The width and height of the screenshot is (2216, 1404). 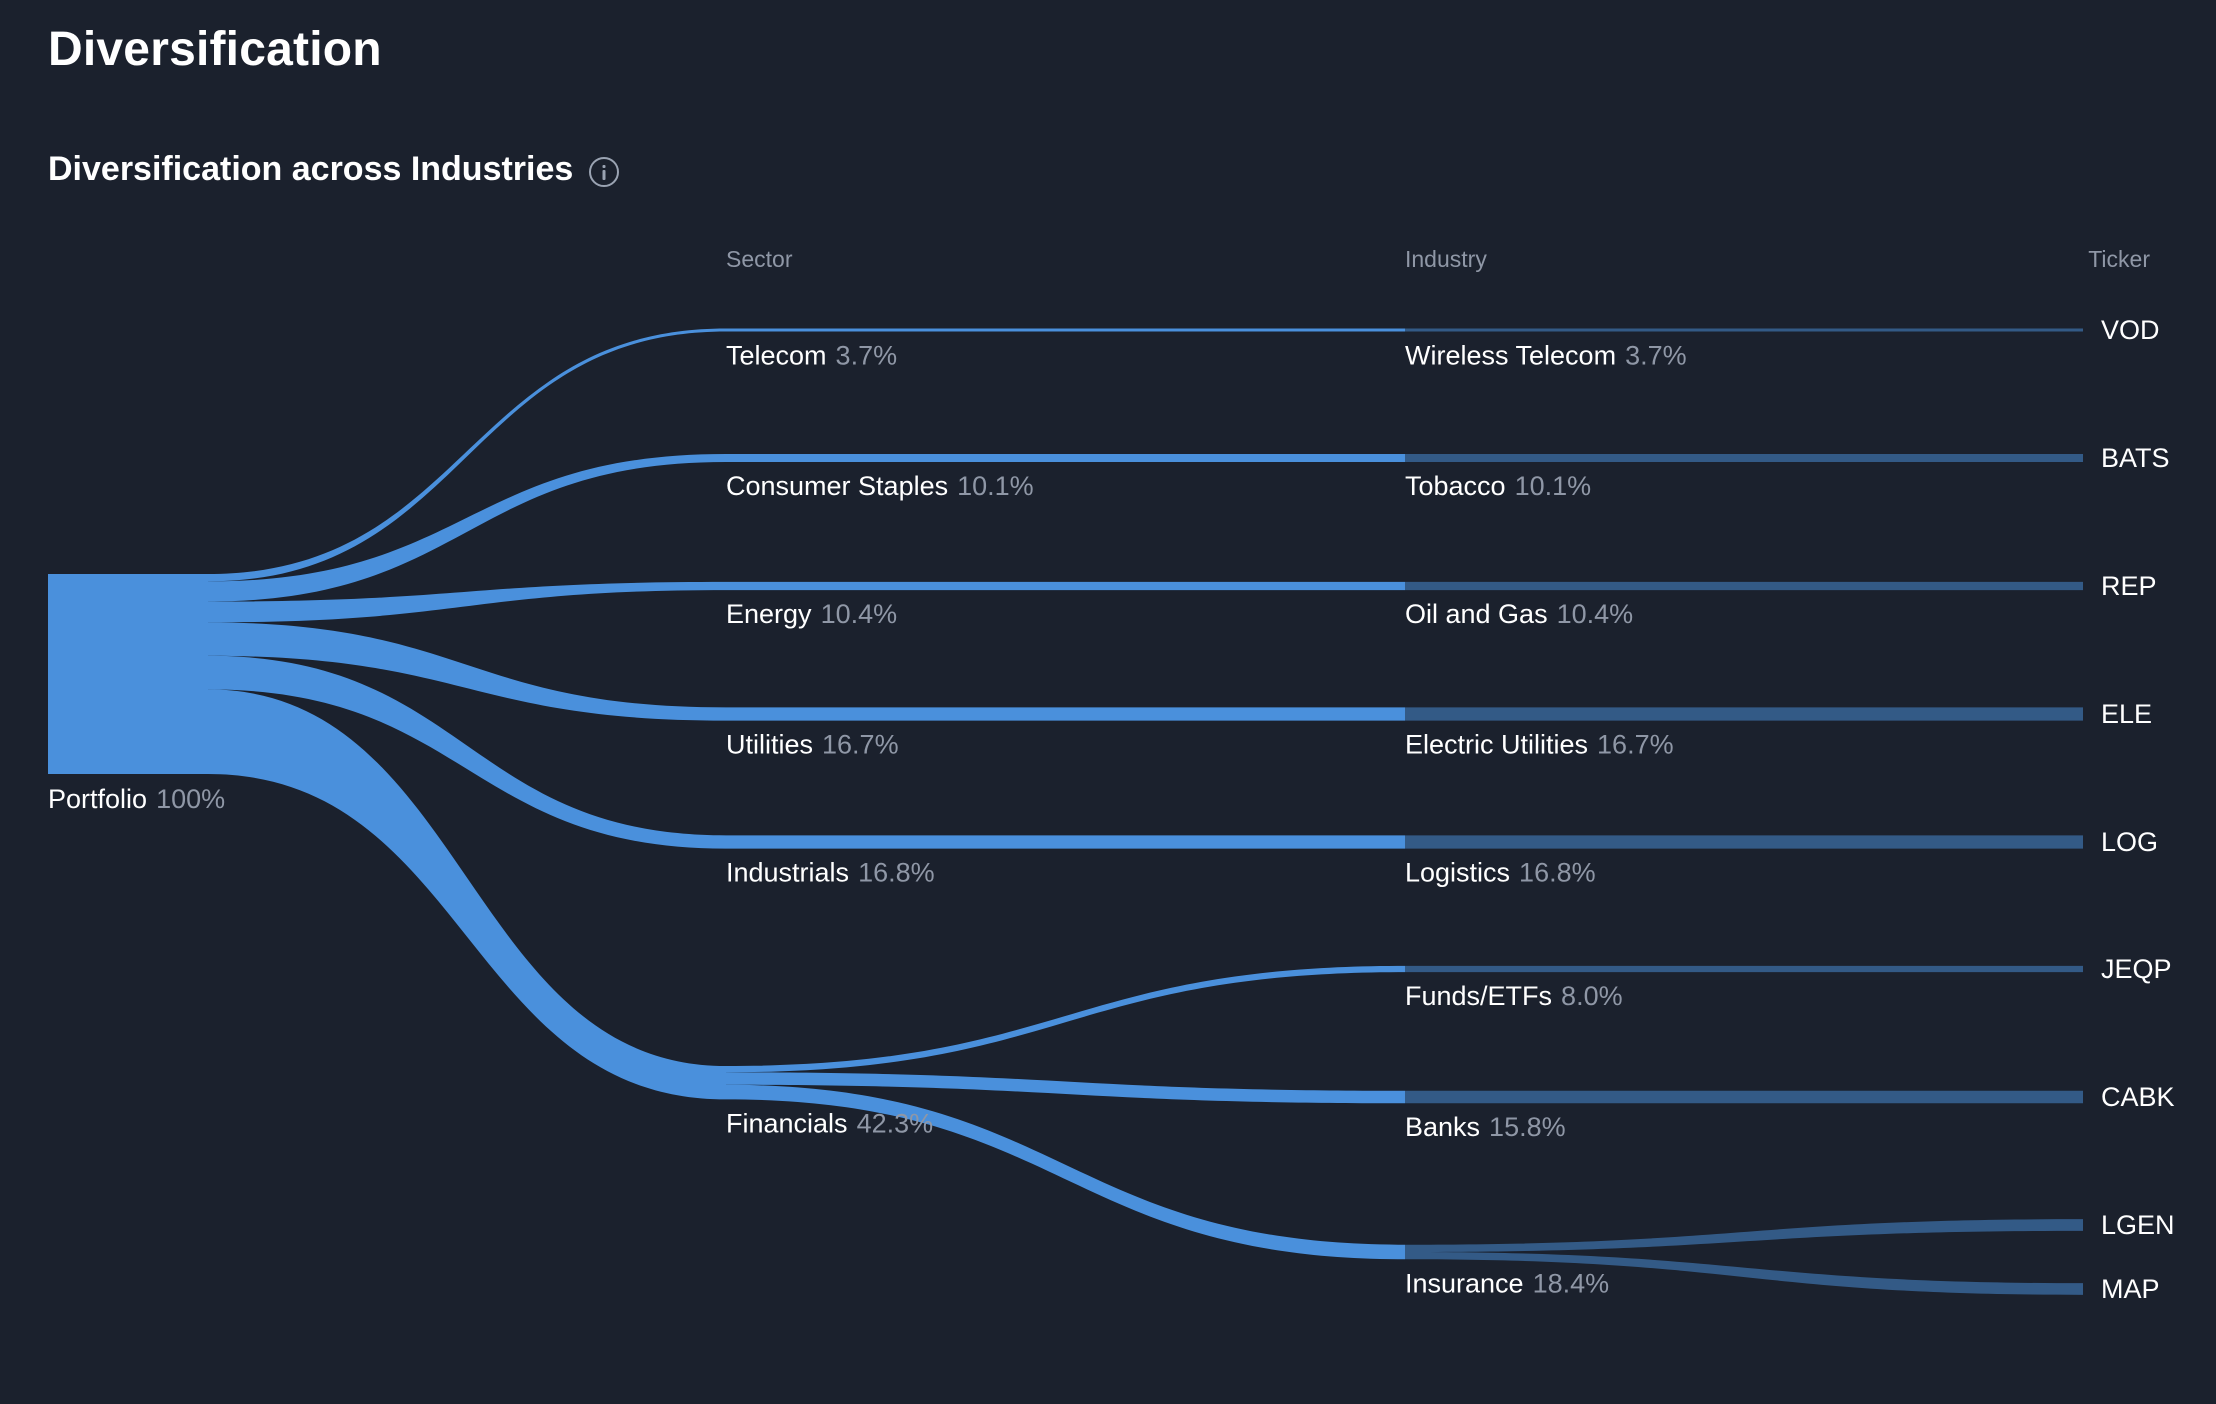 I want to click on ticker-label-log: LOG, so click(x=2129, y=842).